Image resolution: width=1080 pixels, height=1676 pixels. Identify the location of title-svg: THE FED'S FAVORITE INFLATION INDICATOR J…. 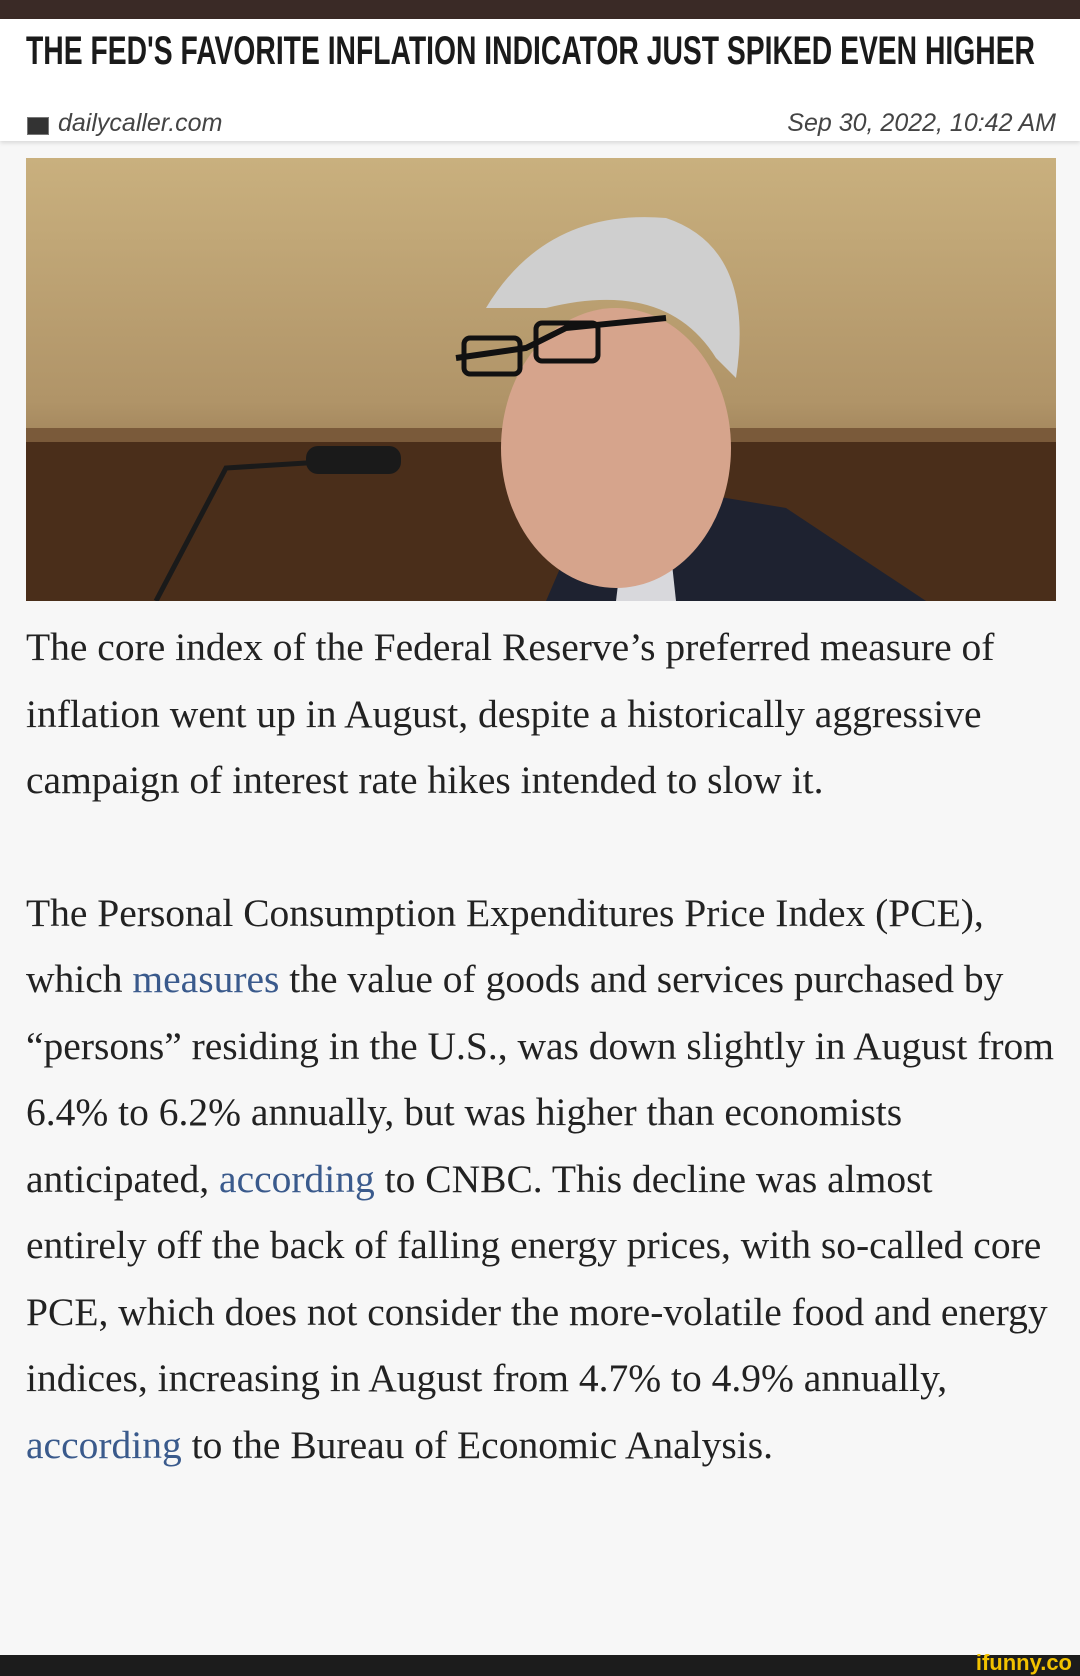
(530, 51).